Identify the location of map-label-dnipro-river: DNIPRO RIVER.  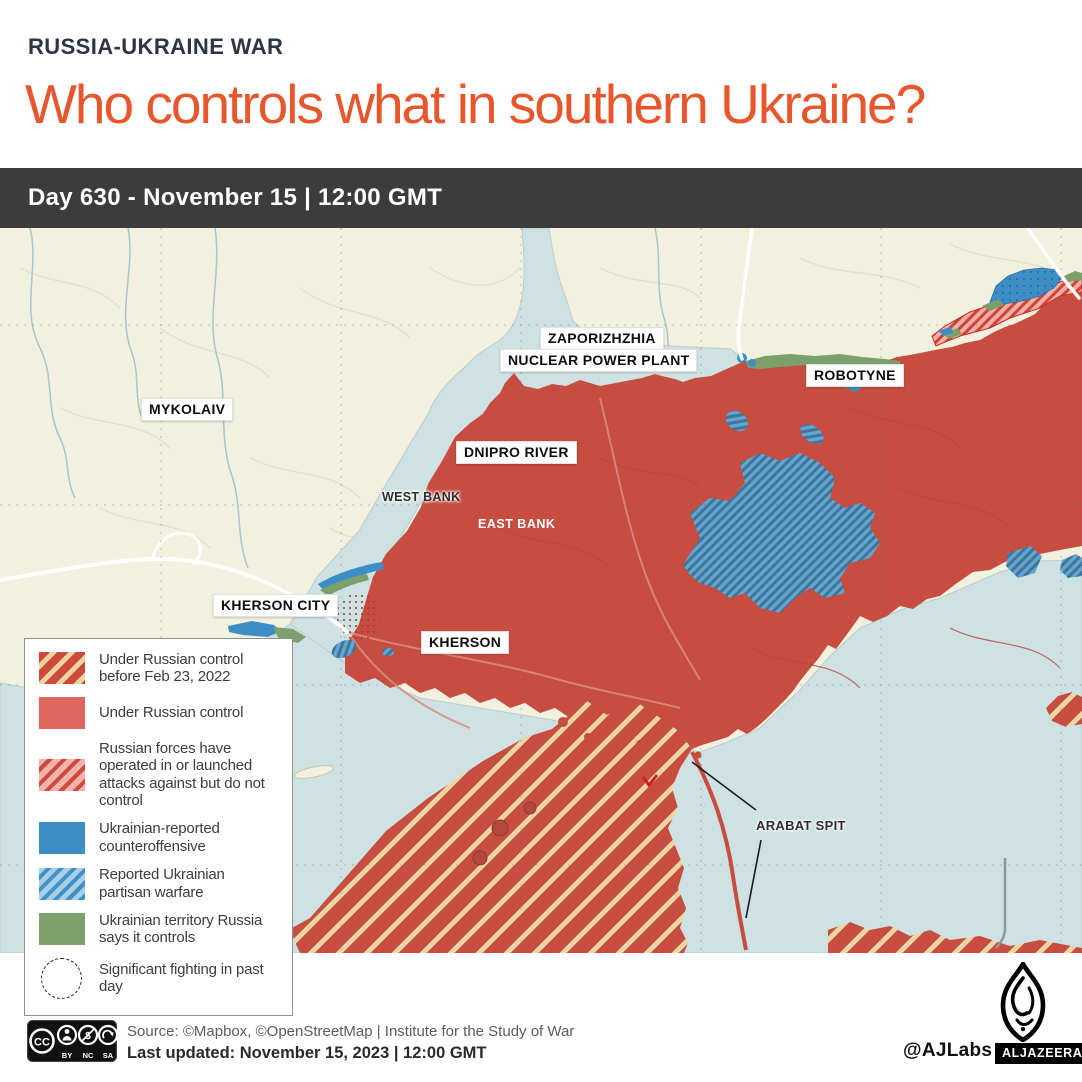
(516, 452).